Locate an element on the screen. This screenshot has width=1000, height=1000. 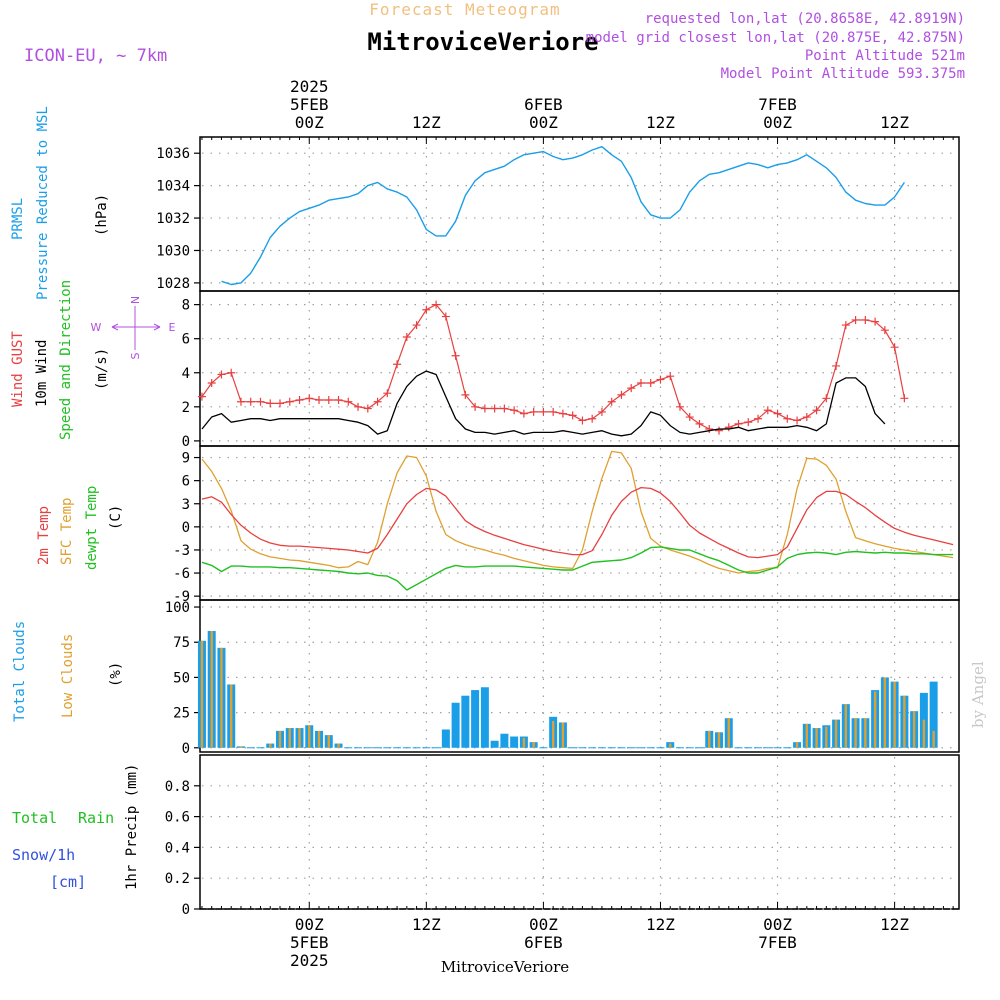
y-tick-label: 100 is located at coordinates (177, 608).